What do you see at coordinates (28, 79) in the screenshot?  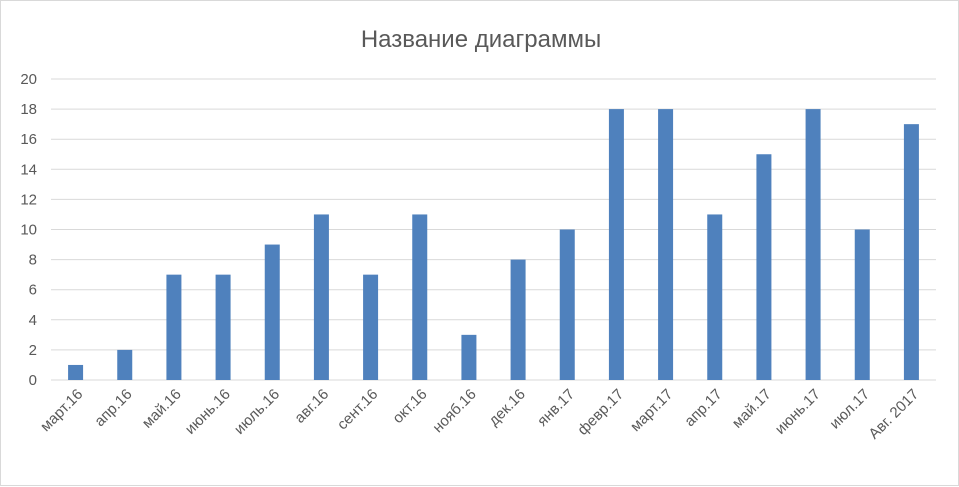 I see `y-tick-label: 20` at bounding box center [28, 79].